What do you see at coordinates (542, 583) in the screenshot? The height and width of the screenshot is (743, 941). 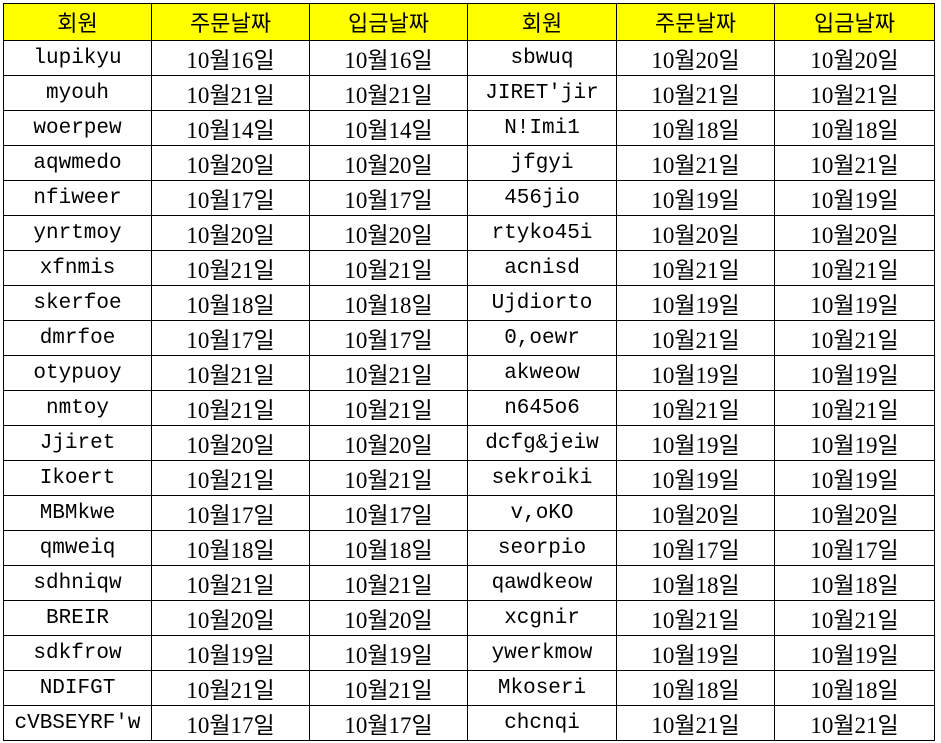 I see `member-cell: qawdkeow` at bounding box center [542, 583].